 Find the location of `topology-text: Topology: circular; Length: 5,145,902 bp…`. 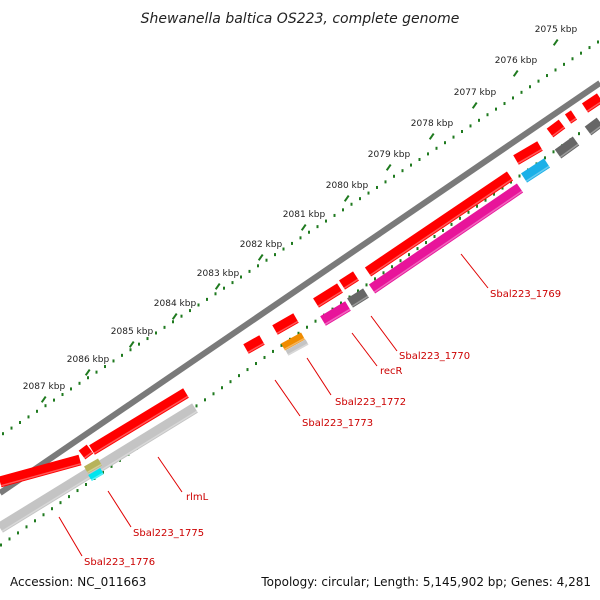

topology-text: Topology: circular; Length: 5,145,902 bp… is located at coordinates (425, 582).